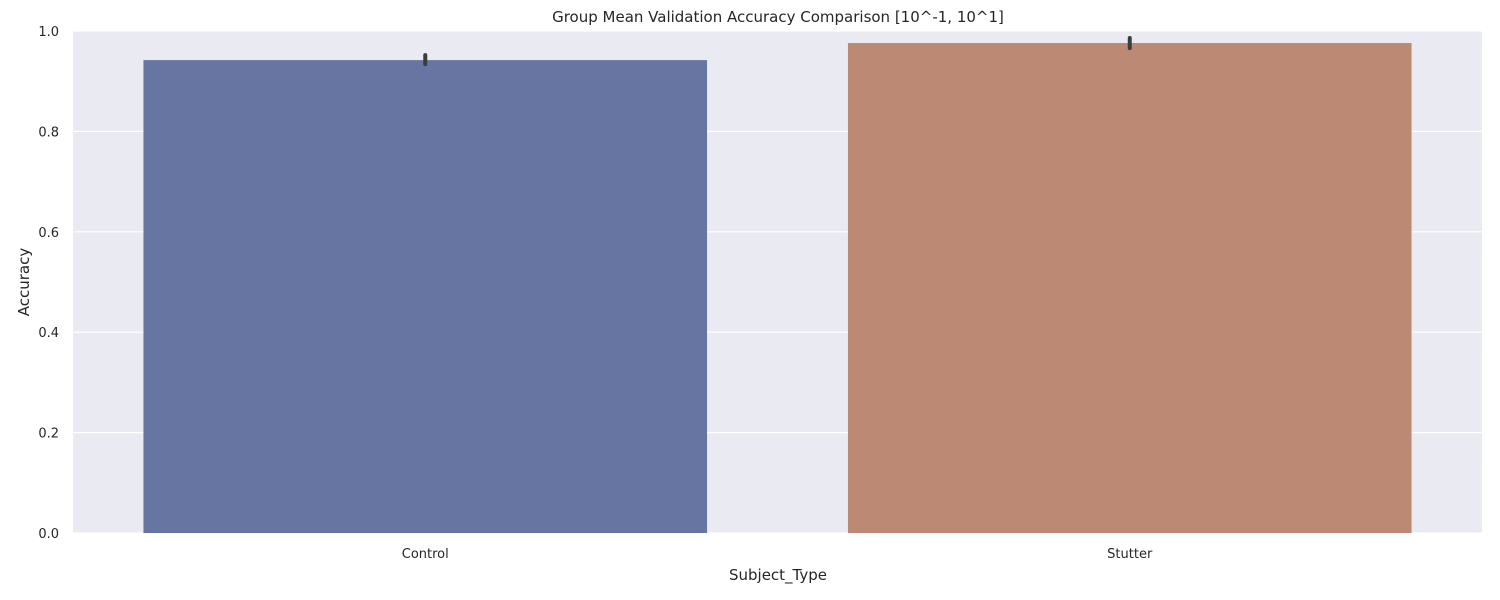 Image resolution: width=1500 pixels, height=600 pixels. I want to click on y-tick-label: 0.8, so click(48, 132).